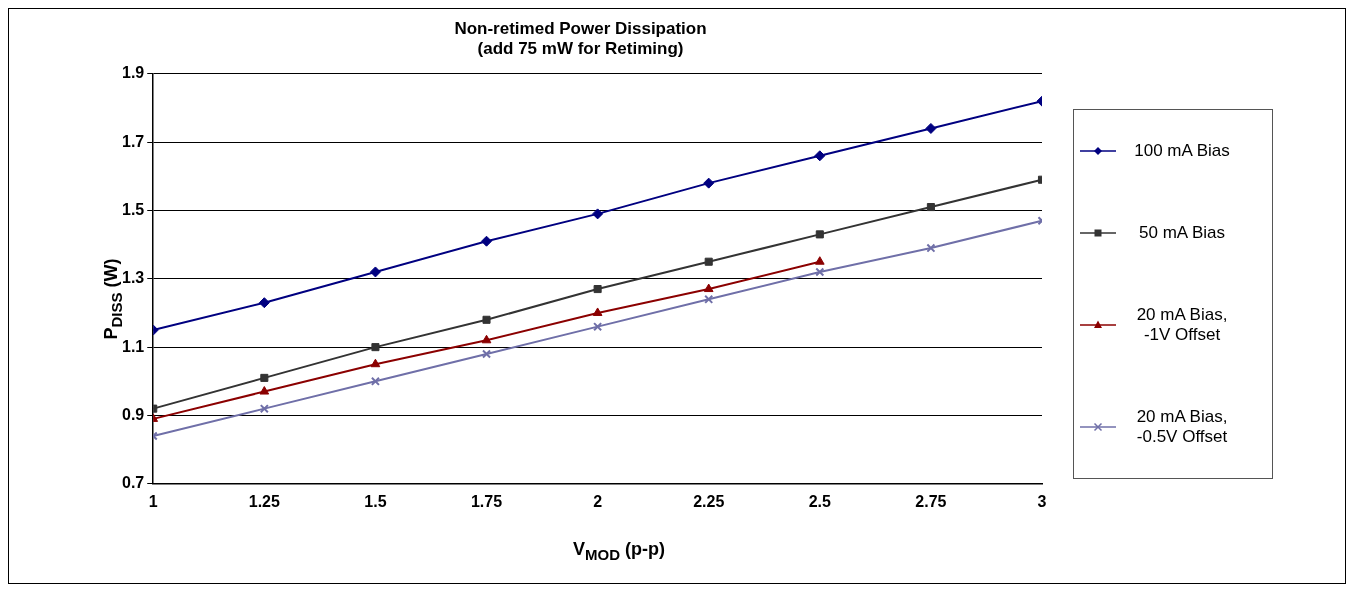  Describe the element at coordinates (1182, 427) in the screenshot. I see `legend-label: 20 mA Bias, -0.5V Offset` at that location.